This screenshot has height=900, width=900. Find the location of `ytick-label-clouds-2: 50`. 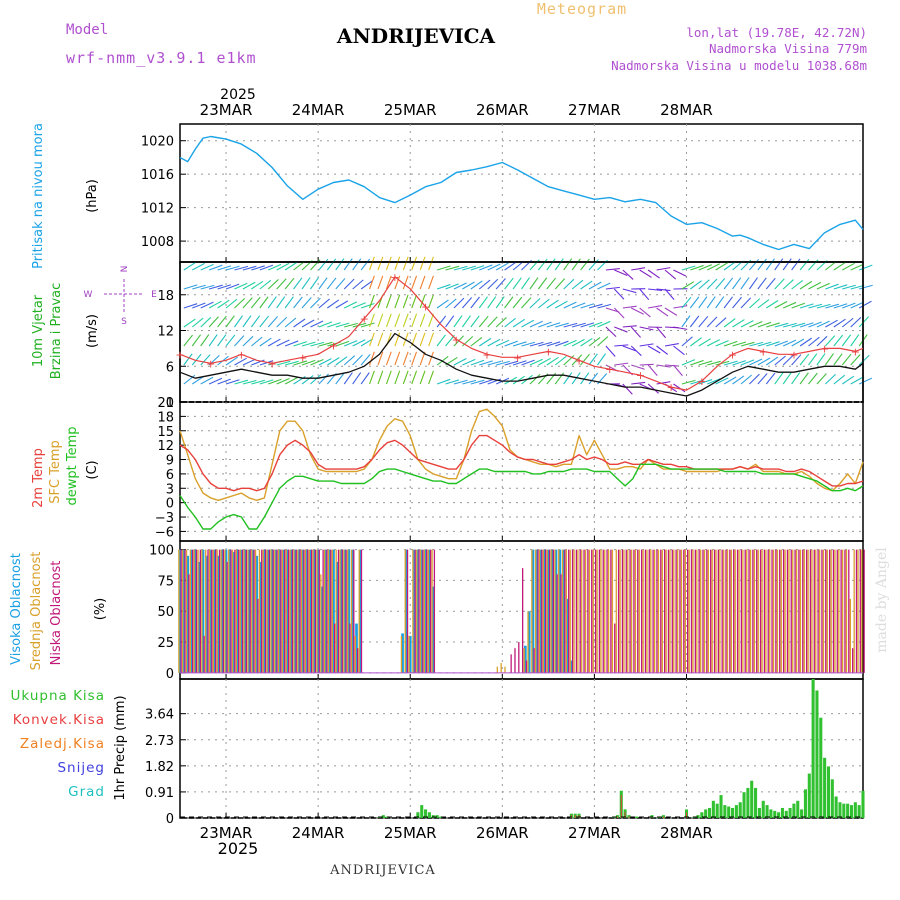

ytick-label-clouds-2: 50 is located at coordinates (165, 612).